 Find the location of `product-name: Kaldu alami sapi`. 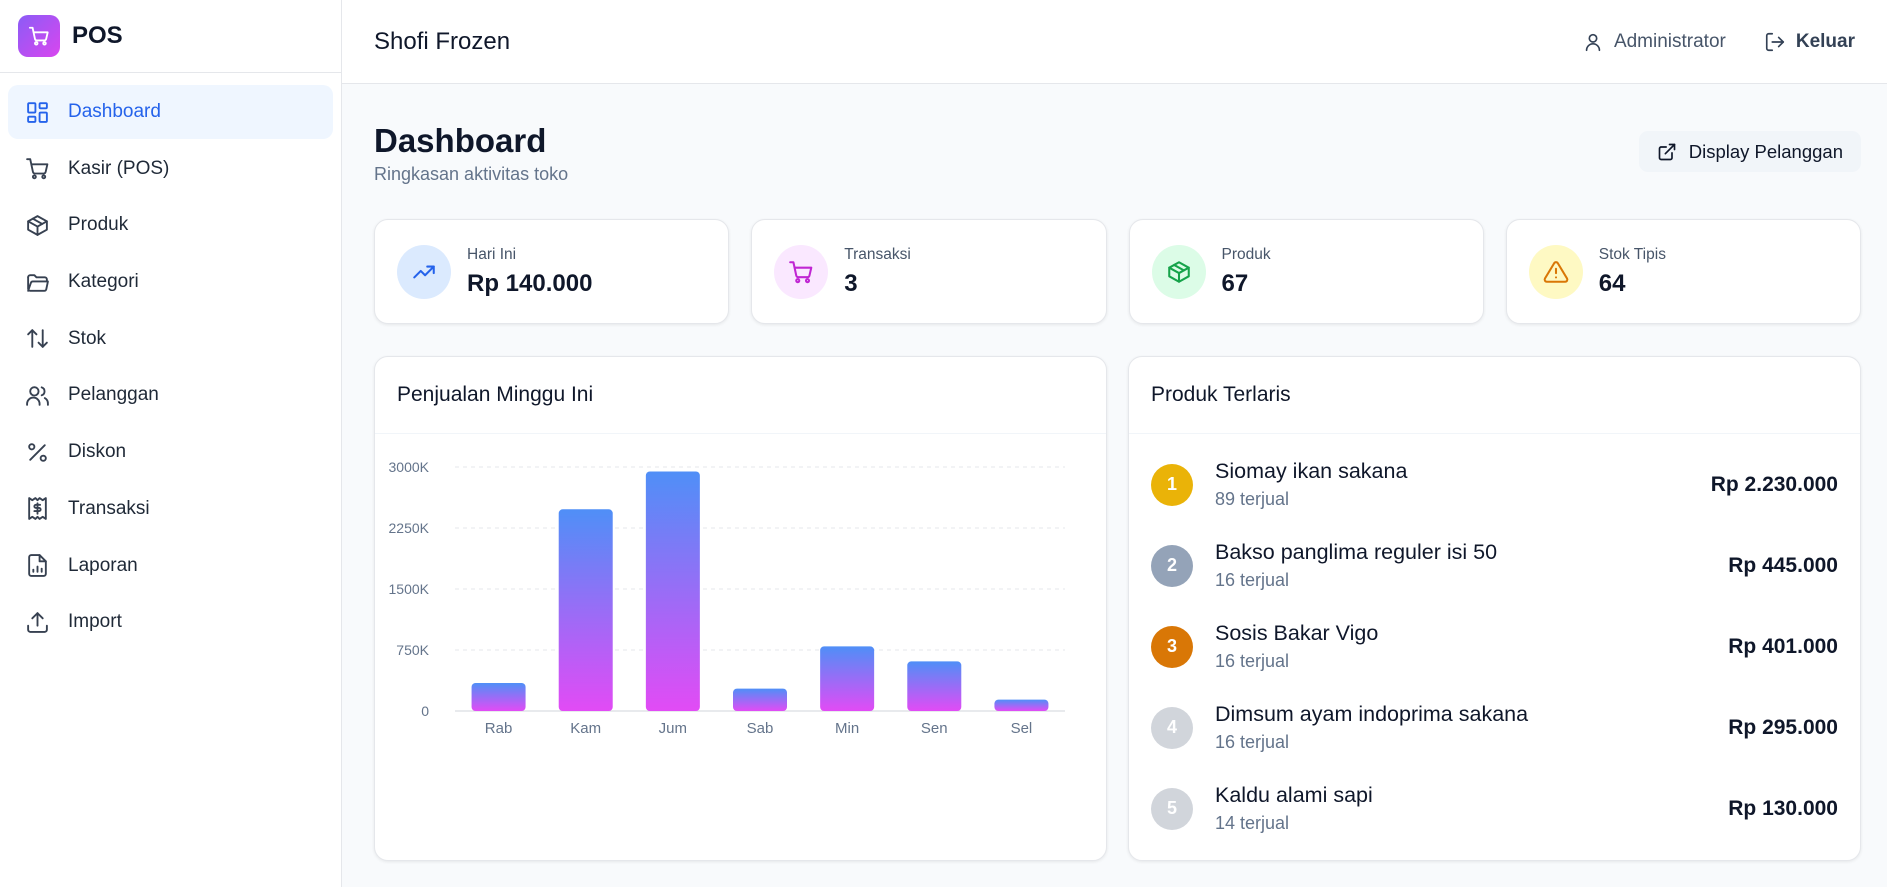

product-name: Kaldu alami sapi is located at coordinates (1294, 795).